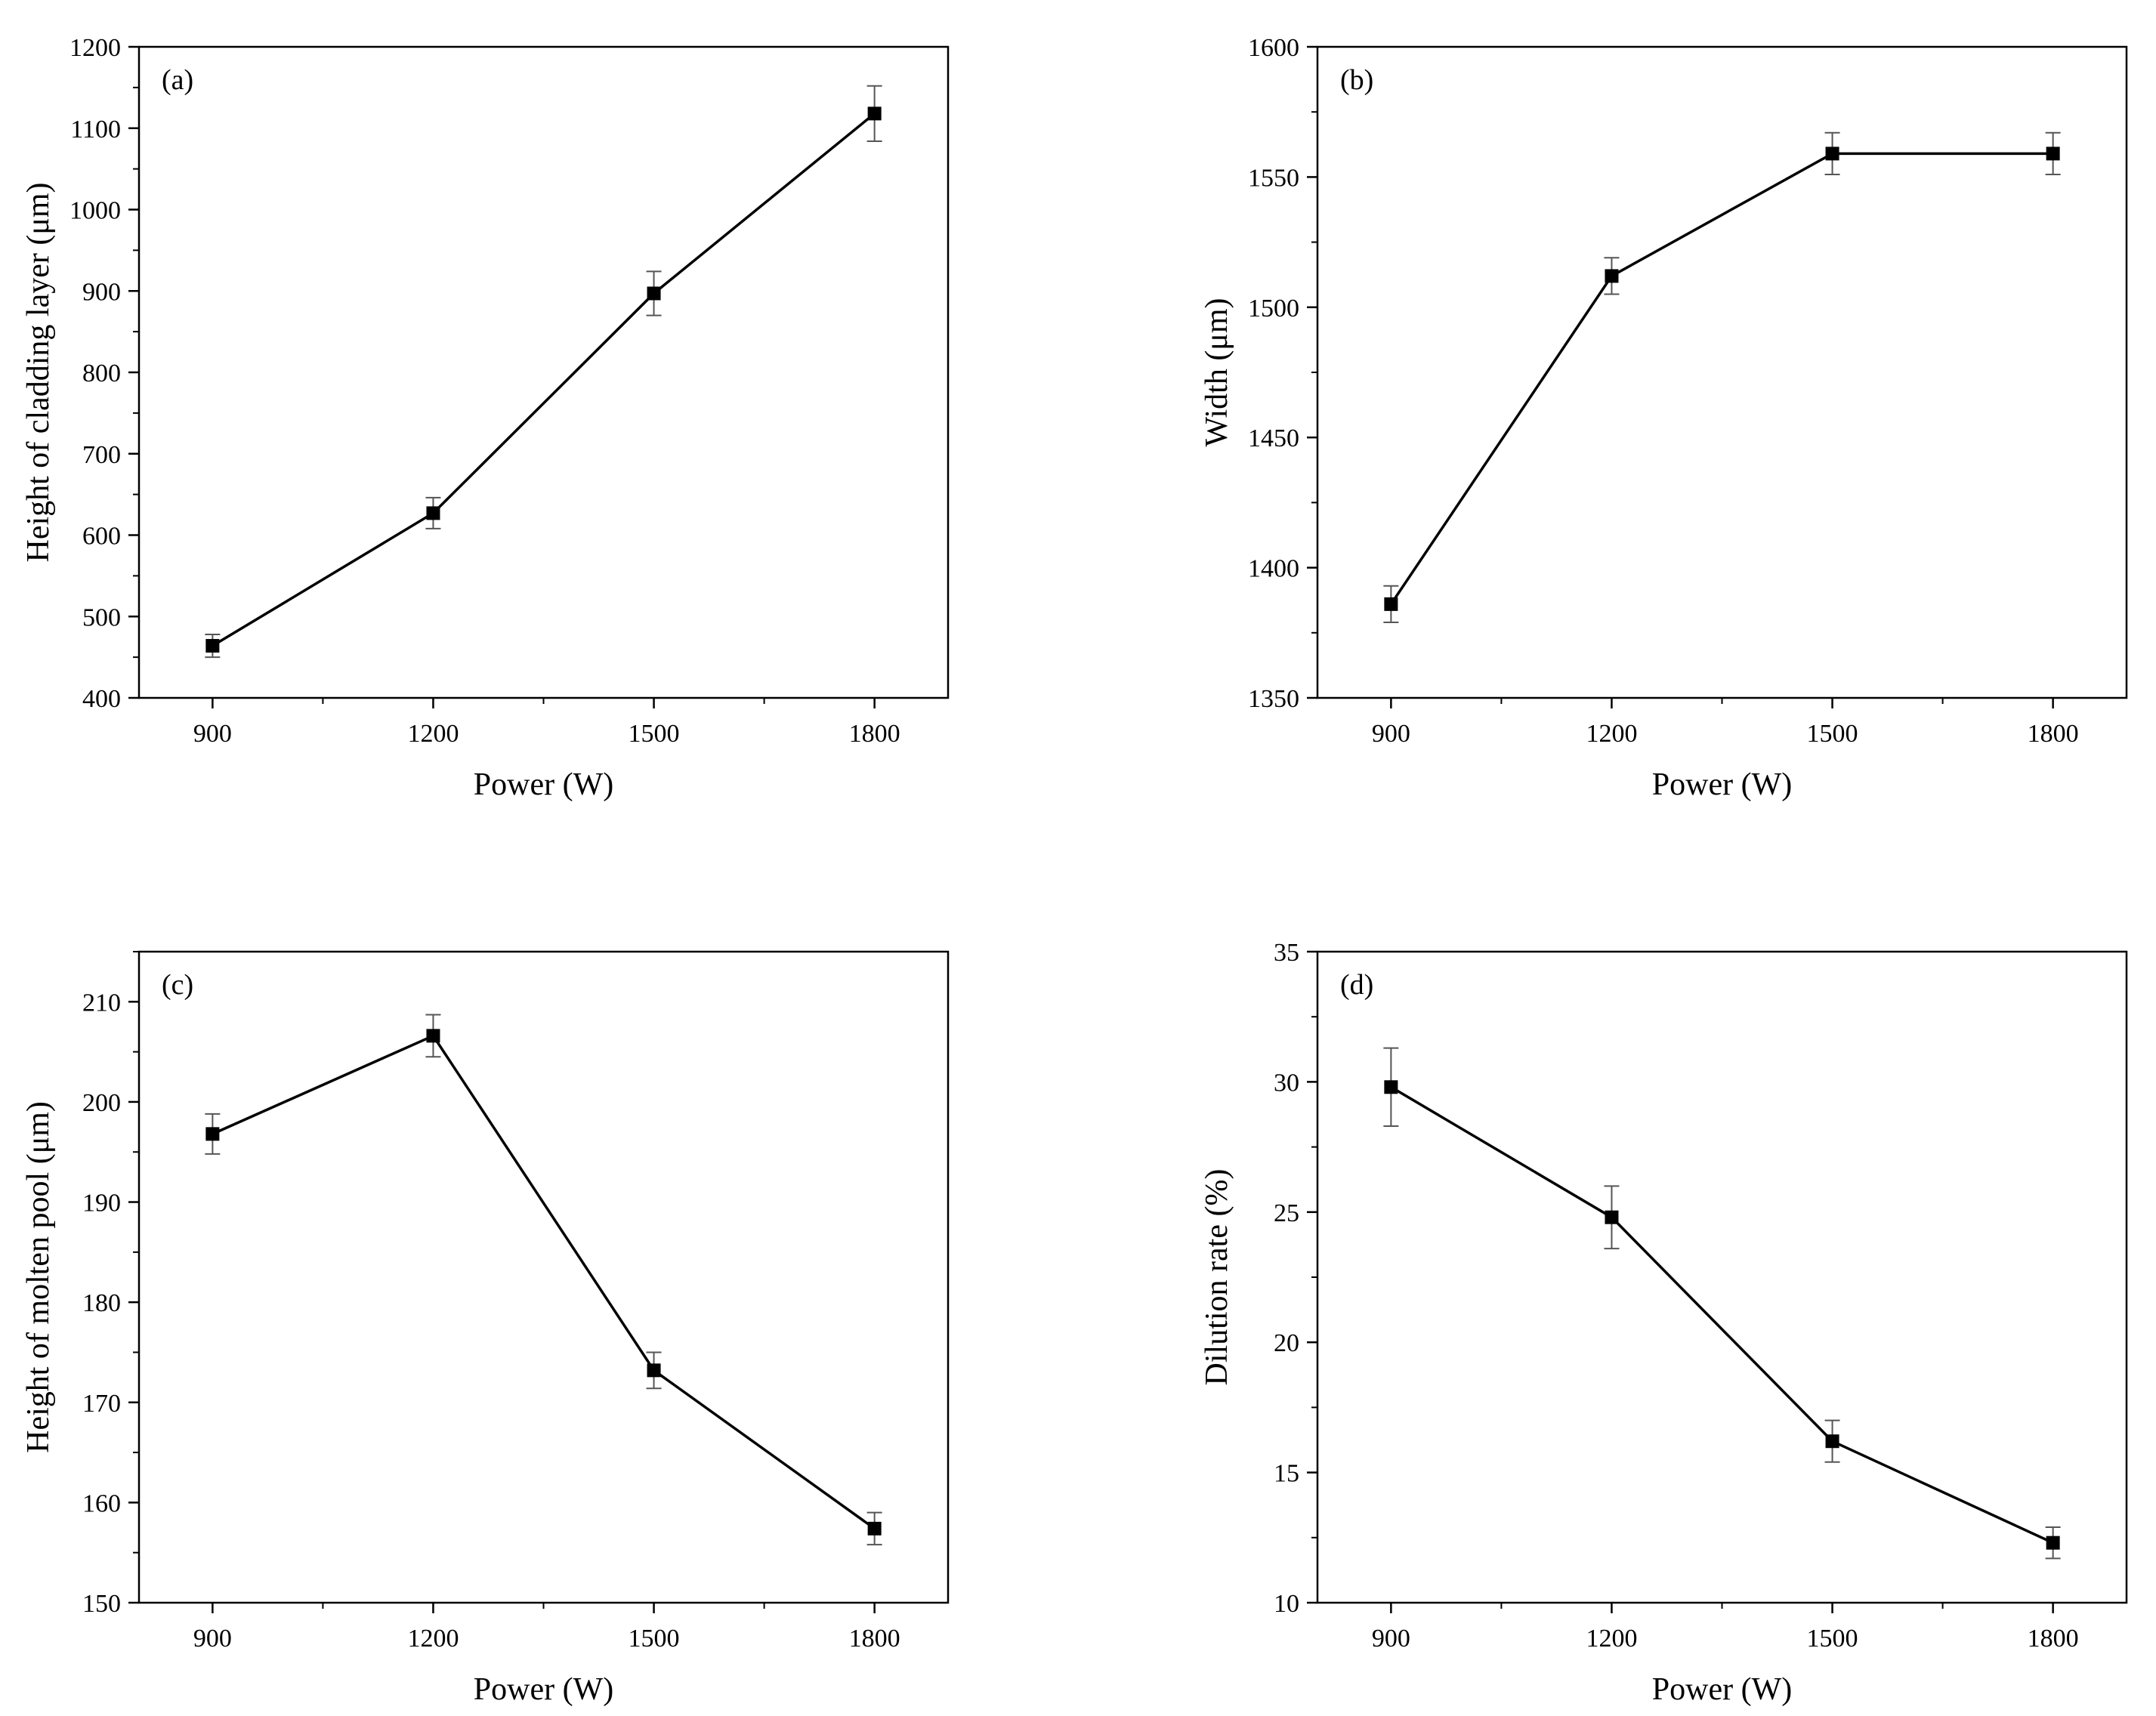 The image size is (2156, 1716). What do you see at coordinates (101, 1503) in the screenshot?
I see `y-tick-label: 160` at bounding box center [101, 1503].